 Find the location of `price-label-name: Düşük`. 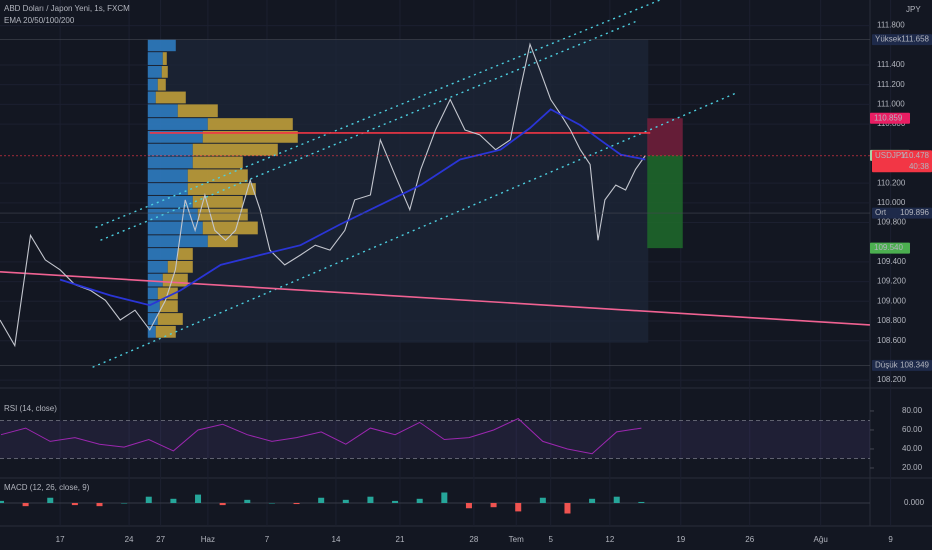

price-label-name: Düşük is located at coordinates (887, 365).